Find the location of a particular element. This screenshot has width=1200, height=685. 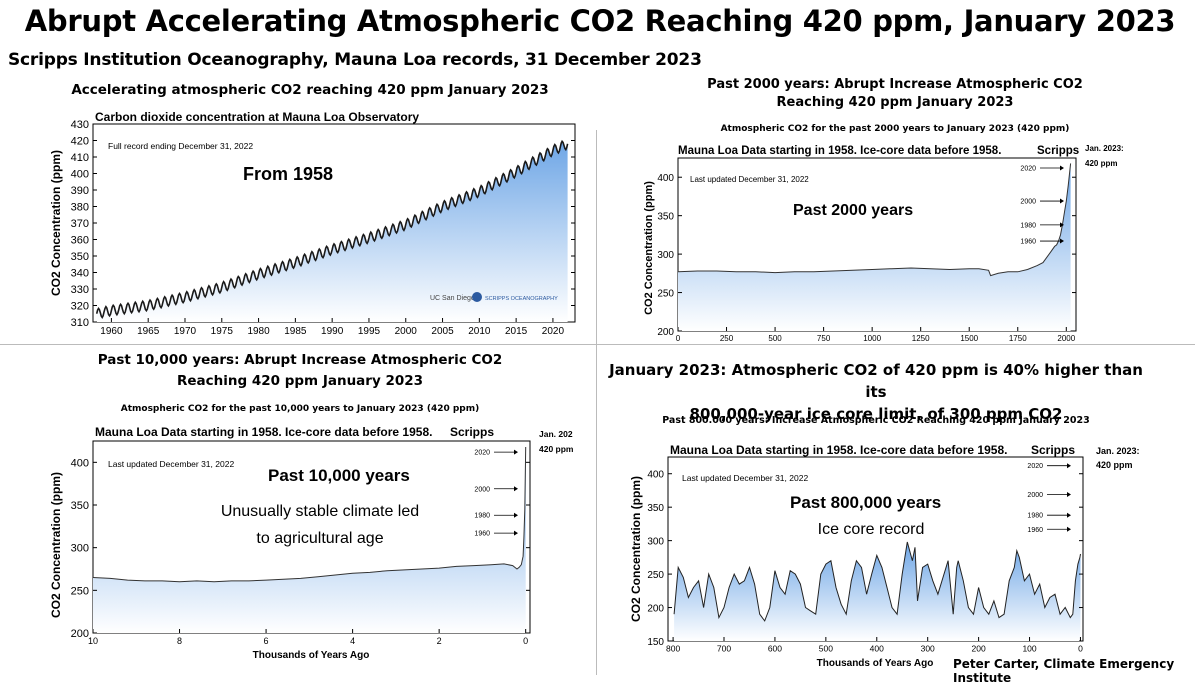

chart3-series-line is located at coordinates (309, 514).